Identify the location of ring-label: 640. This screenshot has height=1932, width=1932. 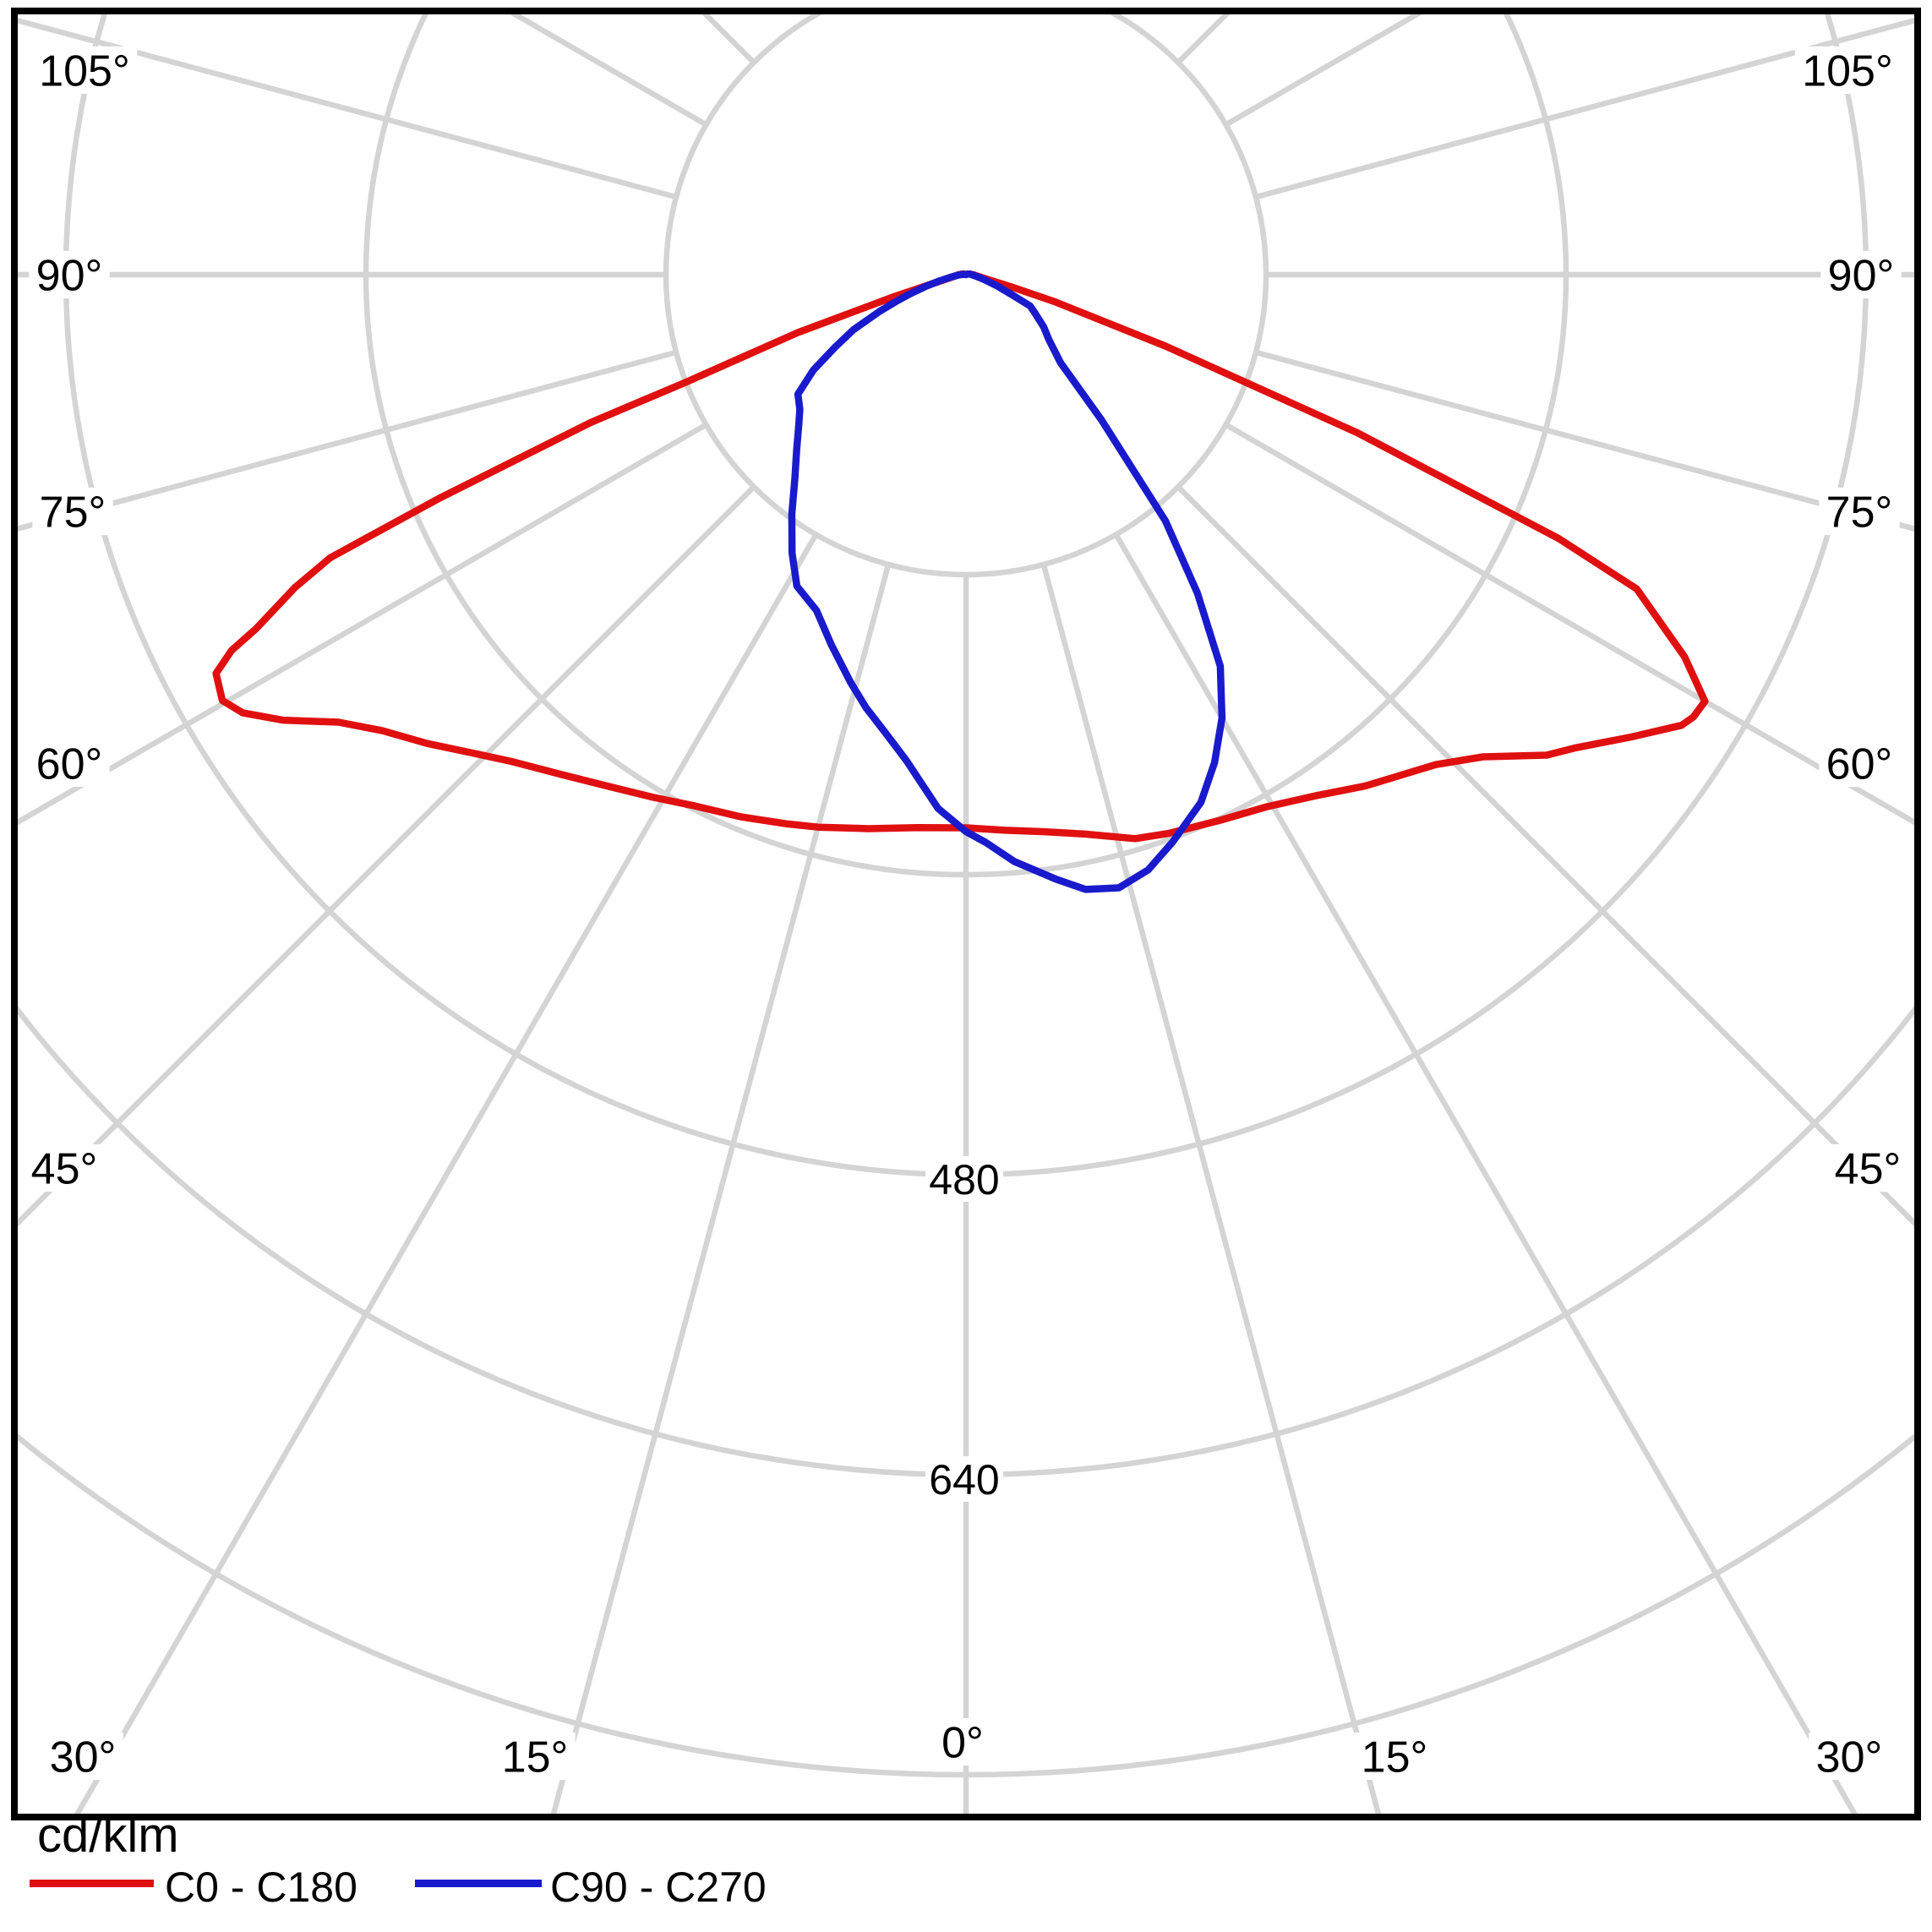
(964, 1480).